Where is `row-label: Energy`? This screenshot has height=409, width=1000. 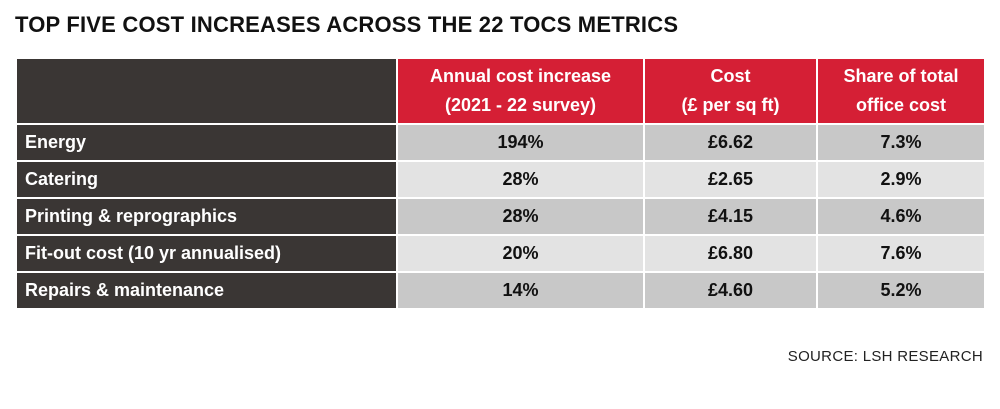 row-label: Energy is located at coordinates (206, 142).